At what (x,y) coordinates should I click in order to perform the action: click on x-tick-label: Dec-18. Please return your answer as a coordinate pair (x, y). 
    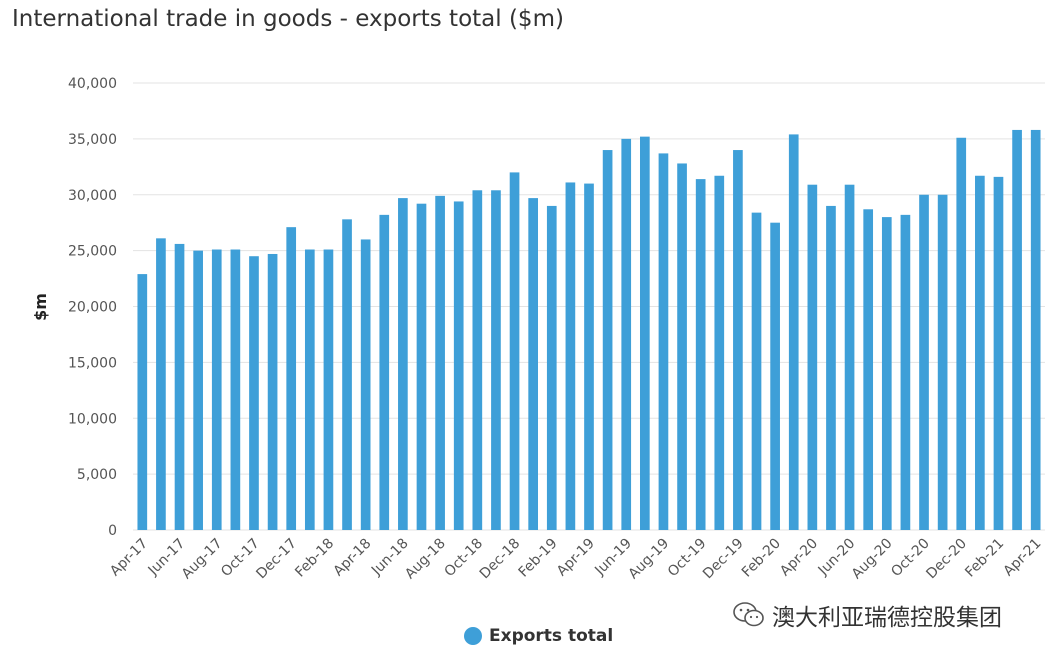
    Looking at the image, I should click on (500, 559).